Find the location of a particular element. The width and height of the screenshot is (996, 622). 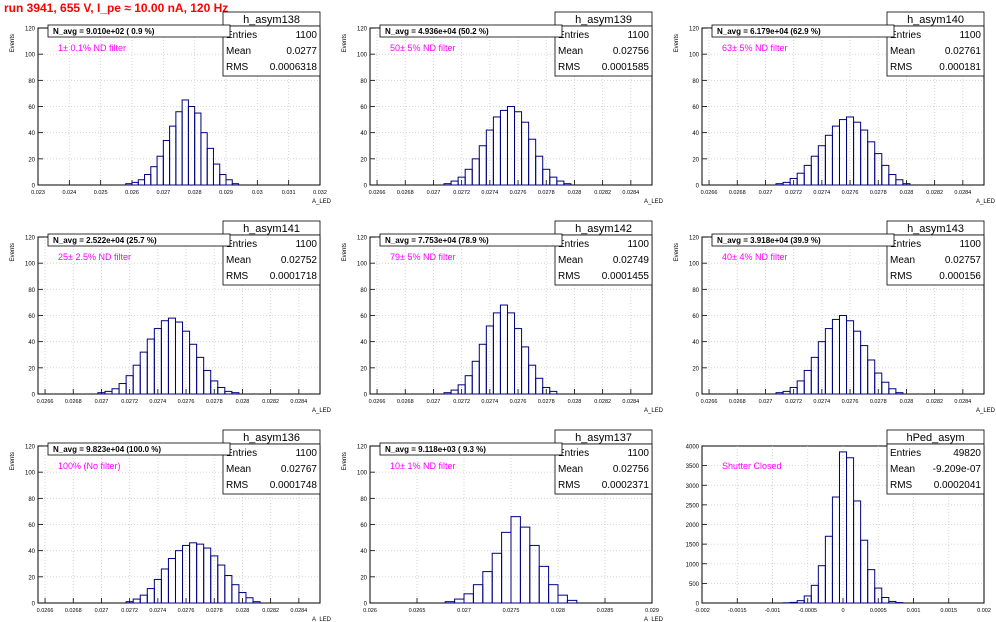

stats-title: h_asym138 is located at coordinates (271, 20).